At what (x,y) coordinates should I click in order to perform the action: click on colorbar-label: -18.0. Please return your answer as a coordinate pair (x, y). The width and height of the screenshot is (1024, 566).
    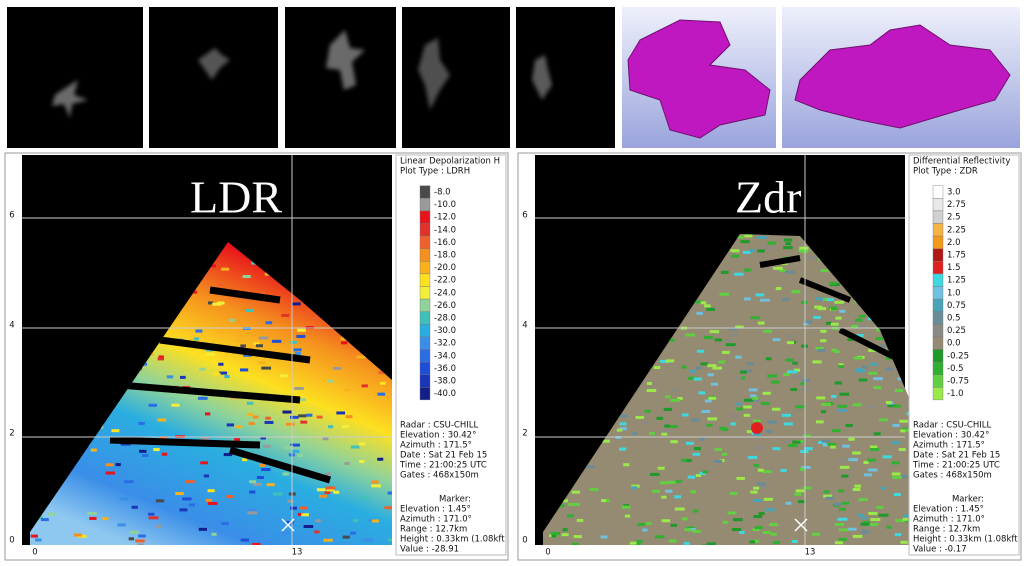
    Looking at the image, I should click on (445, 256).